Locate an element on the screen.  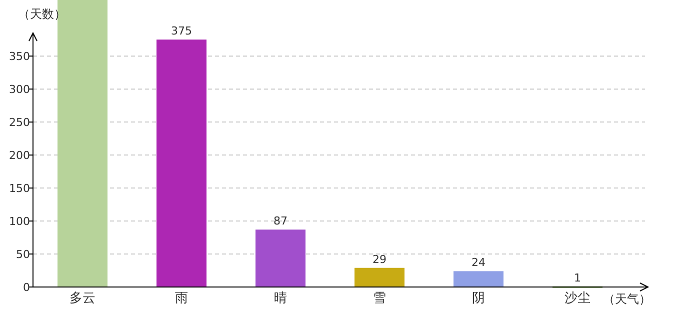
x-tick-label: 多云 is located at coordinates (83, 298).